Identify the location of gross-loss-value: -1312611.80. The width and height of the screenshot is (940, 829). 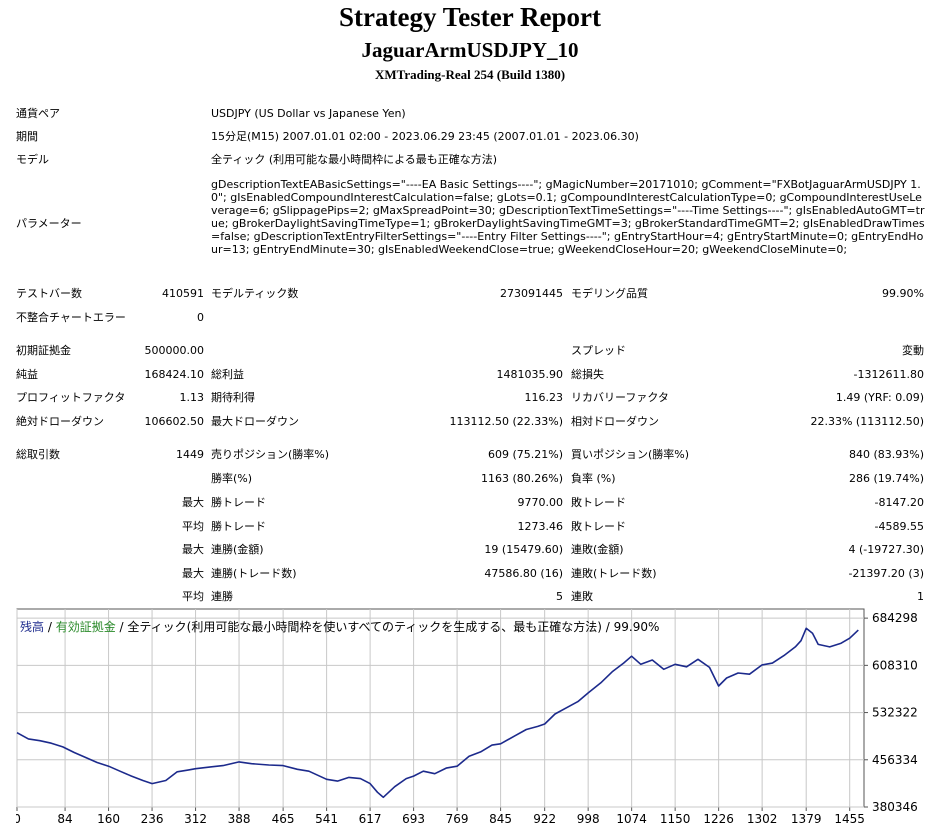
(888, 374).